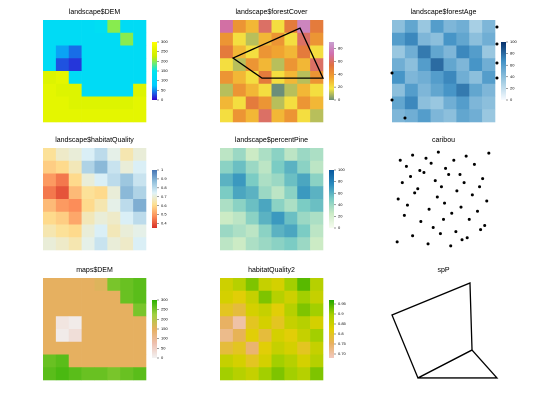  Describe the element at coordinates (443, 140) in the screenshot. I see `panel-title: caribou` at that location.